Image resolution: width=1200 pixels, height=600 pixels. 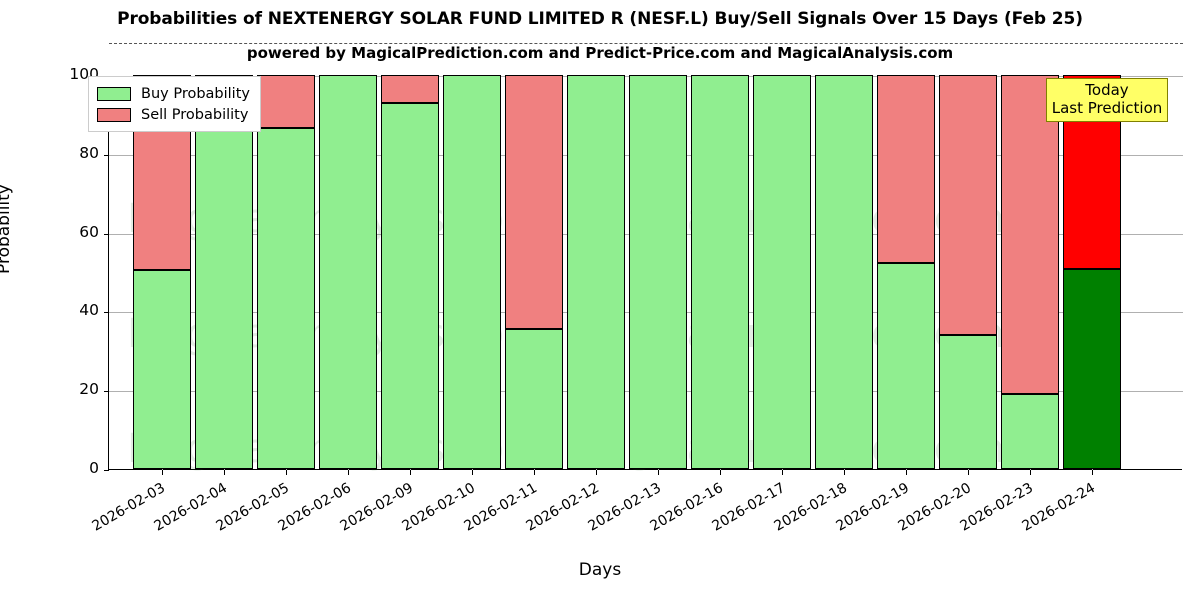 What do you see at coordinates (89, 231) in the screenshot?
I see `y-tick-label: 60` at bounding box center [89, 231].